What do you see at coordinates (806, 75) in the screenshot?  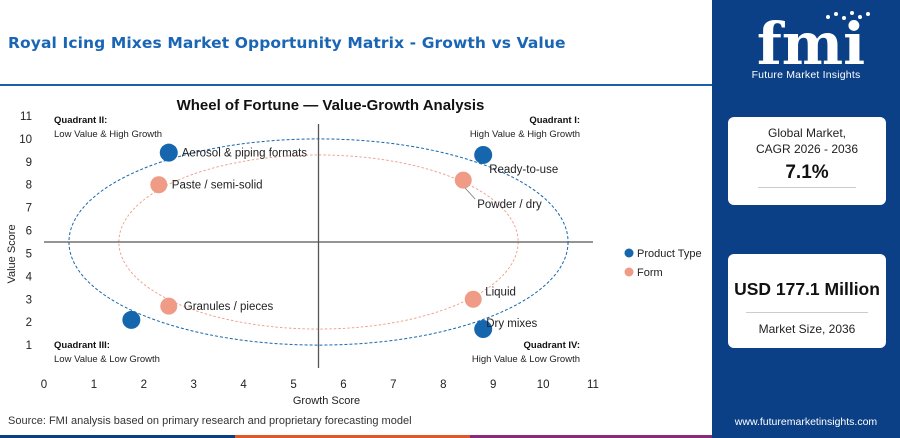 I see `logo-subtitle: Future Market Insights` at bounding box center [806, 75].